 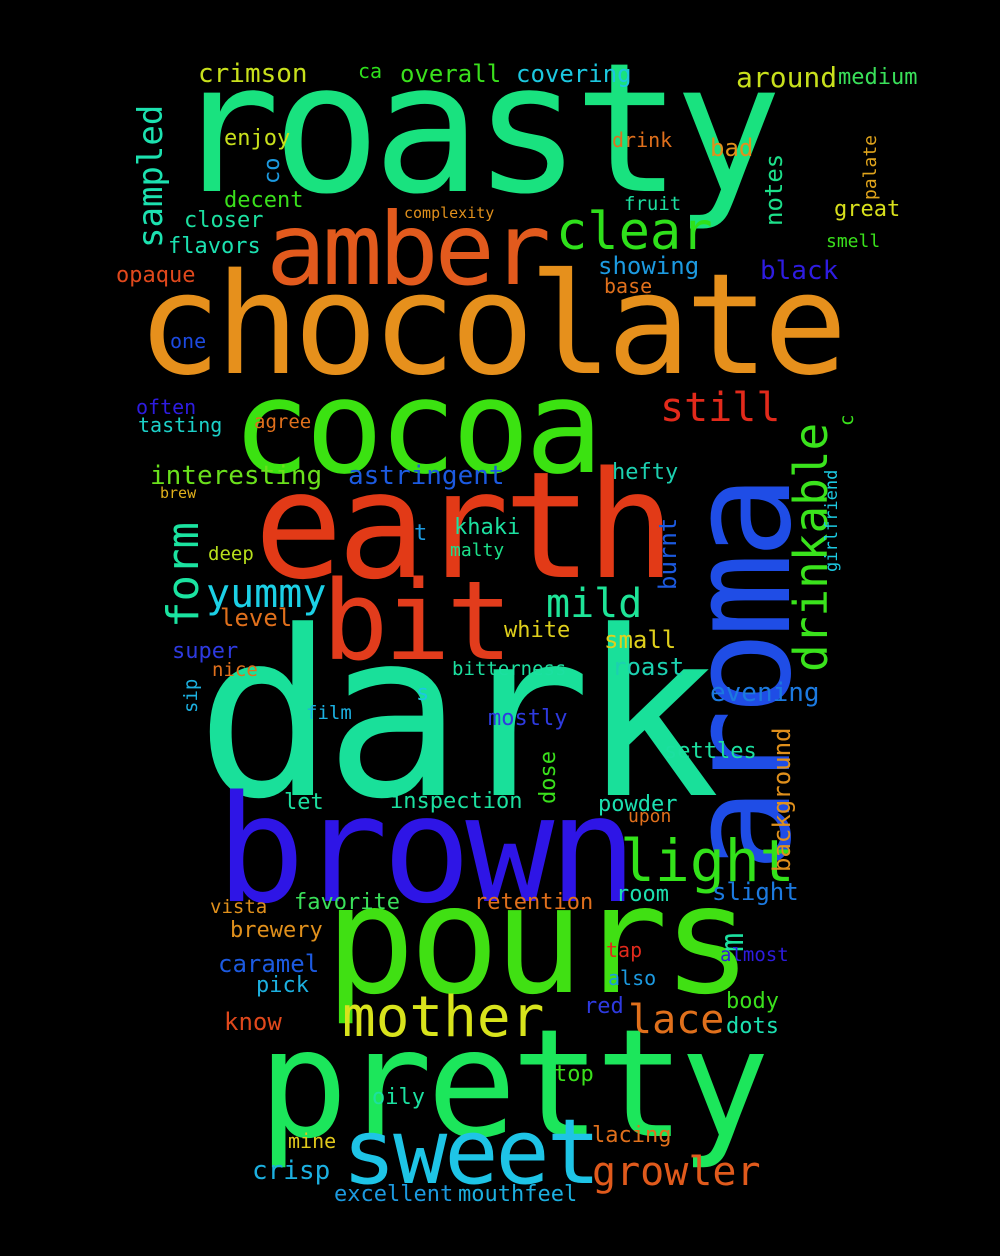 What do you see at coordinates (649, 266) in the screenshot?
I see `word-showing: showing` at bounding box center [649, 266].